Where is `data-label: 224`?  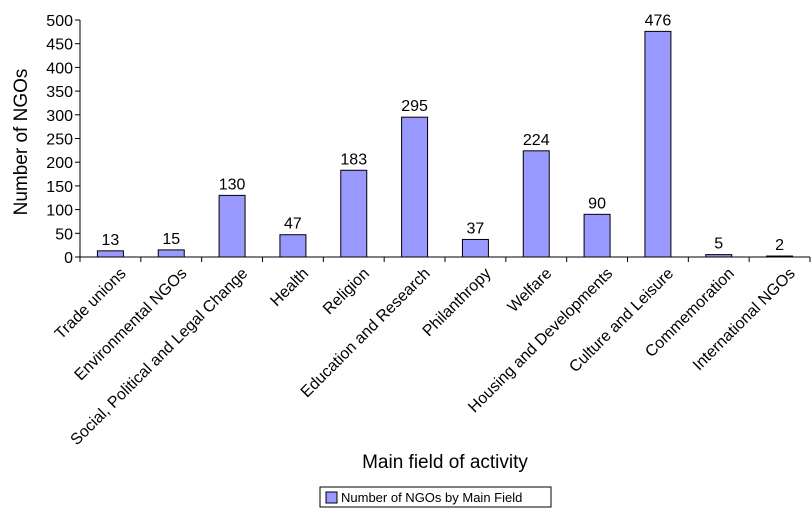
data-label: 224 is located at coordinates (536, 140).